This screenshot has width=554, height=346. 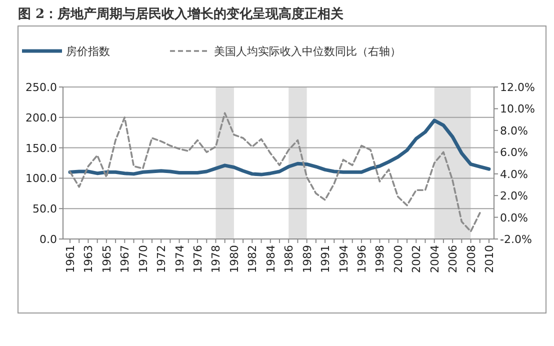 What do you see at coordinates (107, 259) in the screenshot?
I see `x-tick-label: 1965` at bounding box center [107, 259].